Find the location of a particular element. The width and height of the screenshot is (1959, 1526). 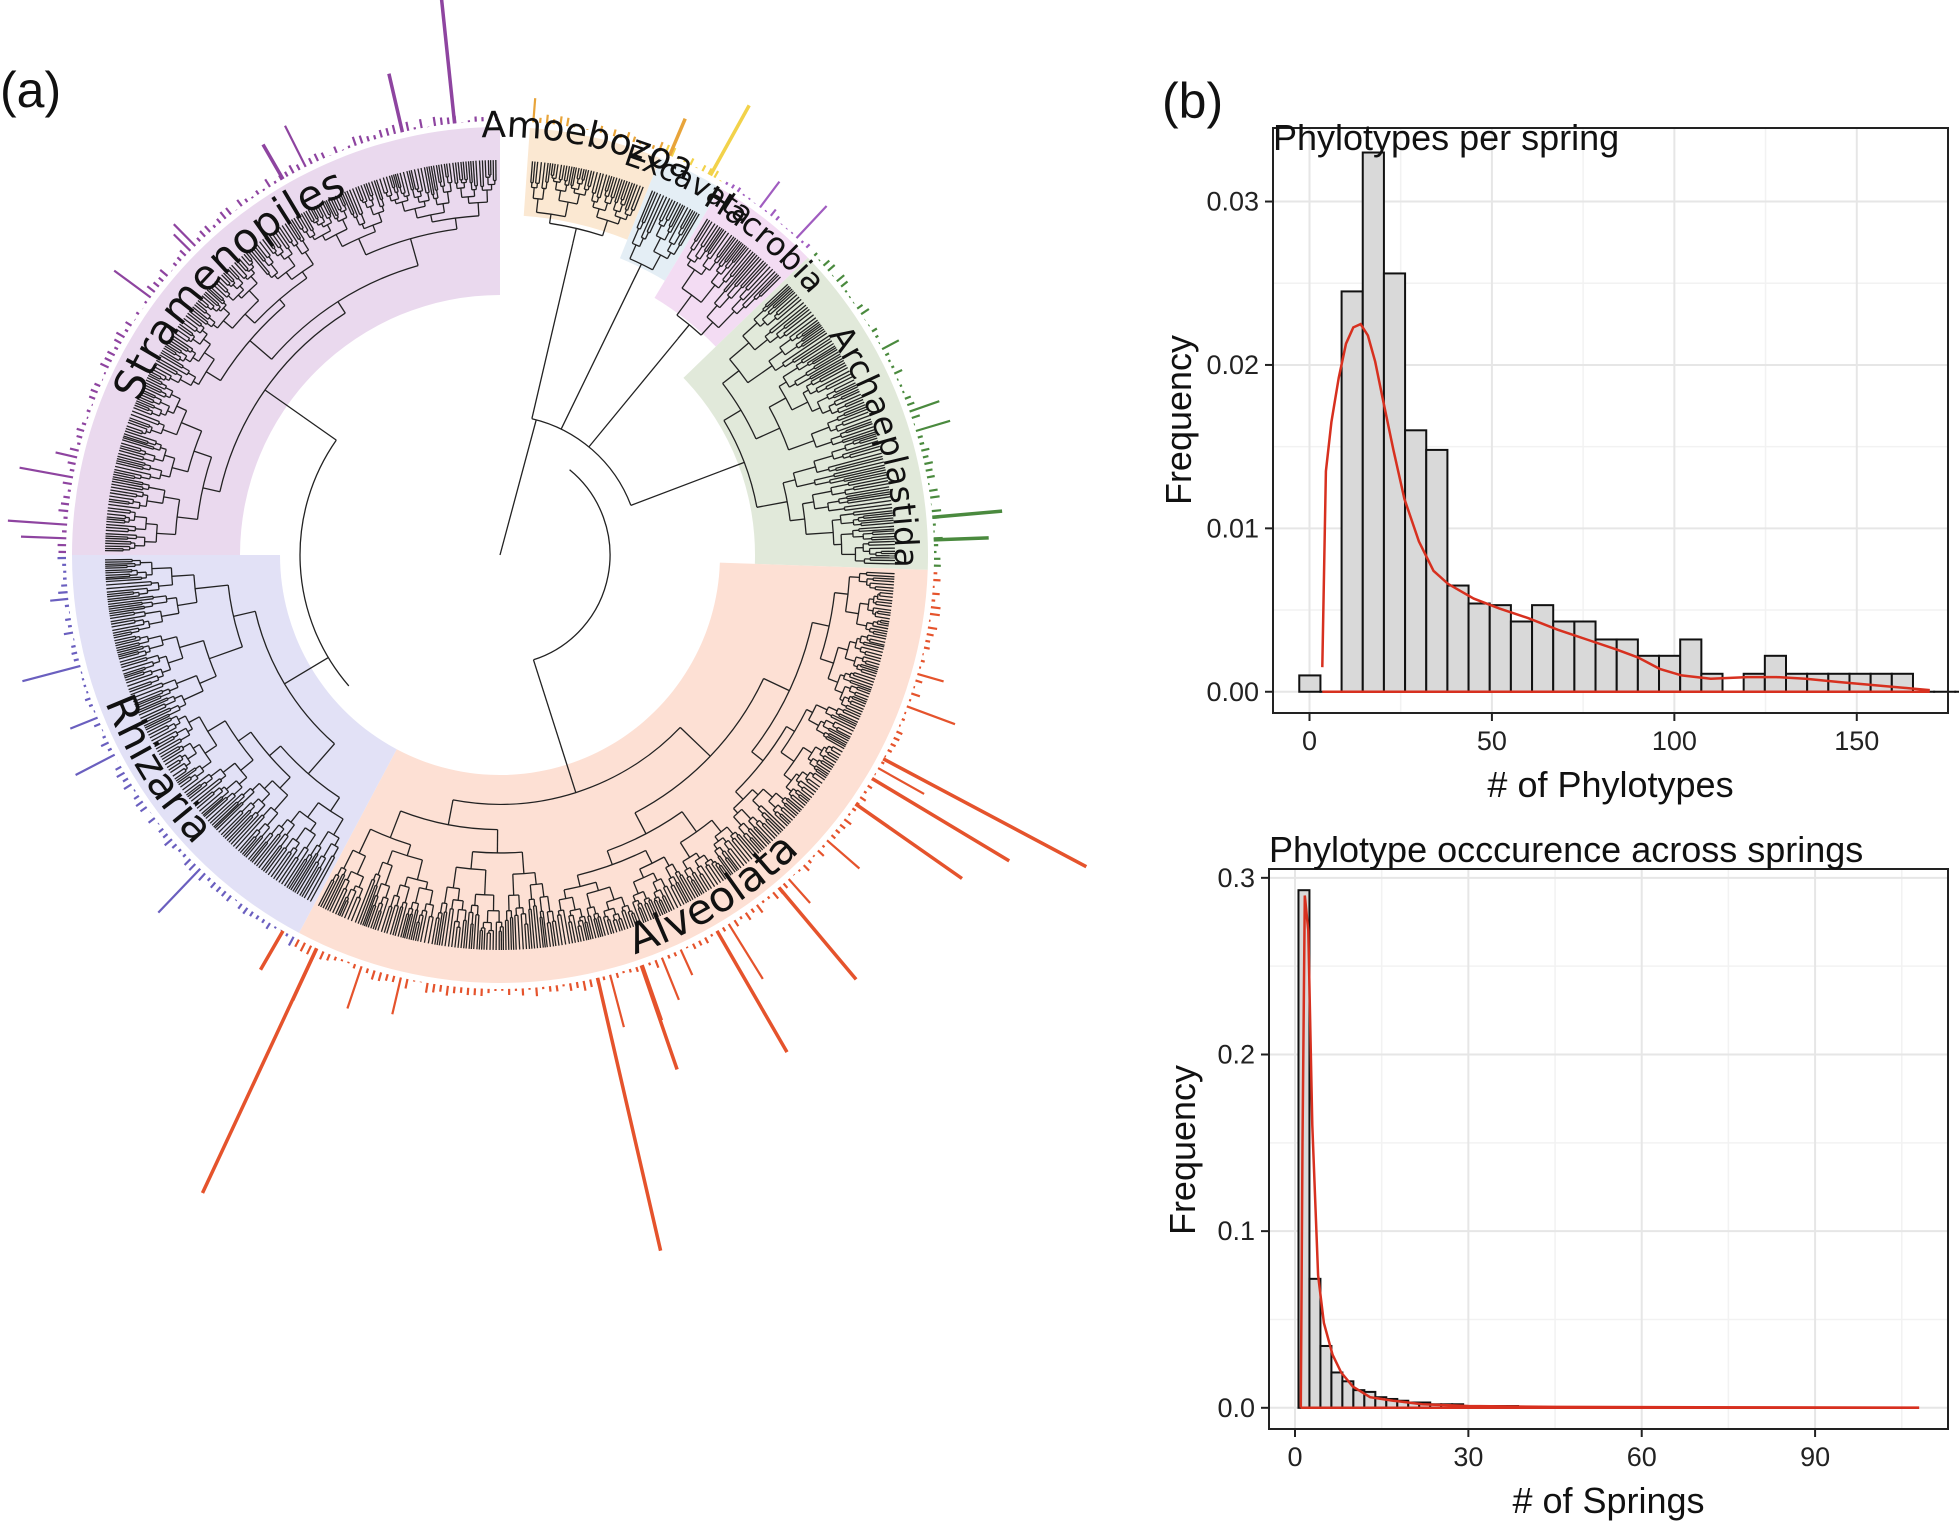

x-axis-title: # of Springs is located at coordinates (1608, 1500).